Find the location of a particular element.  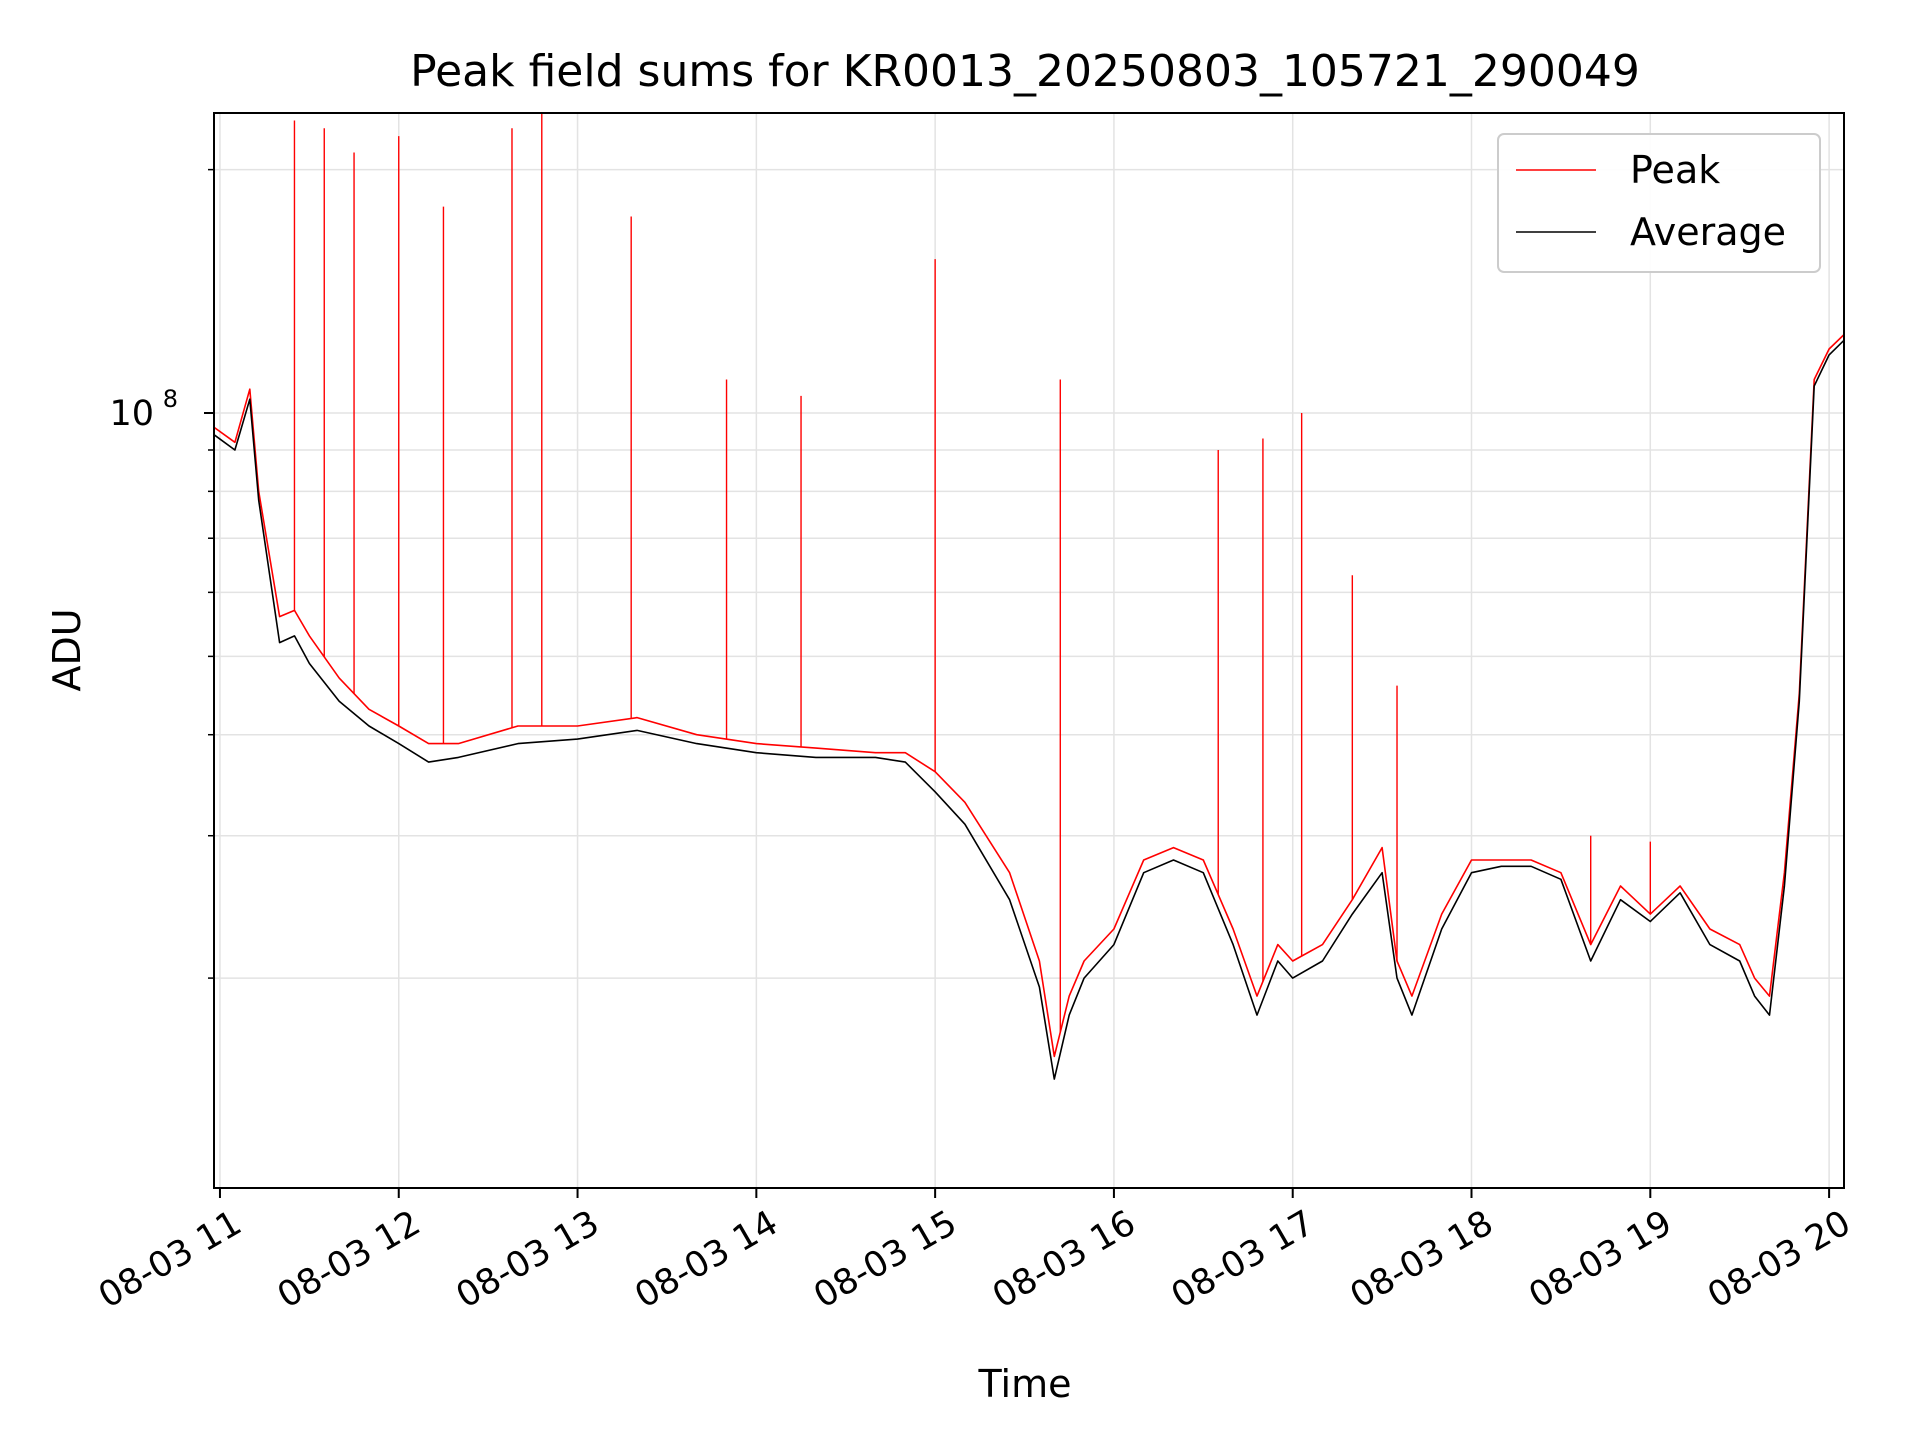

y-tick-exponent: 8 is located at coordinates (170, 399).